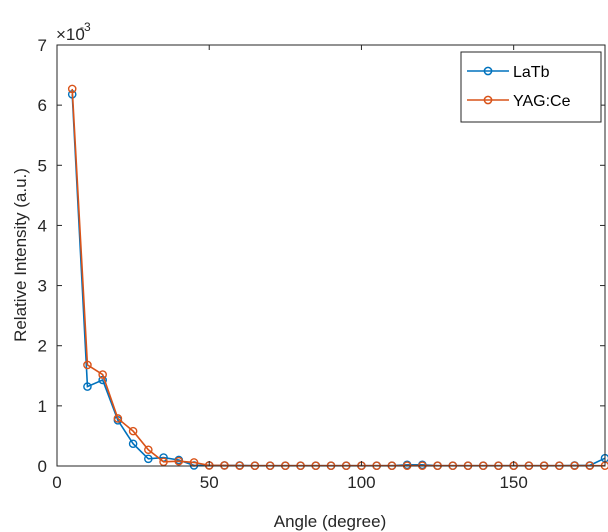  I want to click on x-tick-label: 0, so click(56, 482).